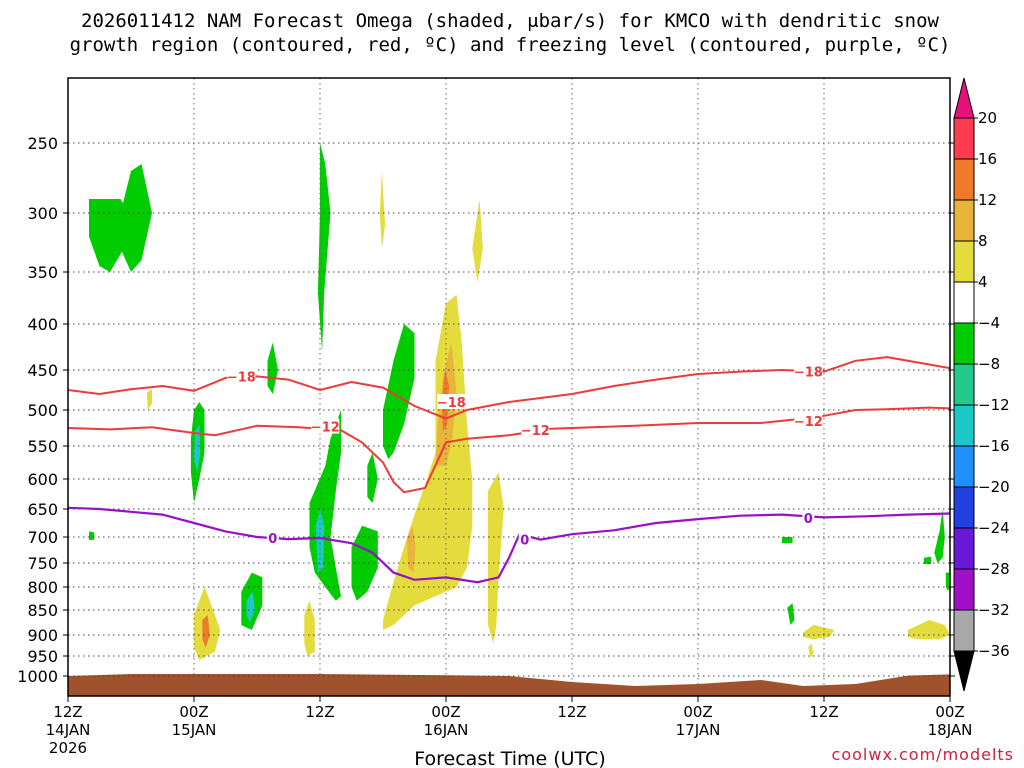 The height and width of the screenshot is (768, 1024). I want to click on colorbar: 20 16 12 8 4 −4 −8 −12 −16 −20 −24 −28 −32 −36, so click(981, 384).